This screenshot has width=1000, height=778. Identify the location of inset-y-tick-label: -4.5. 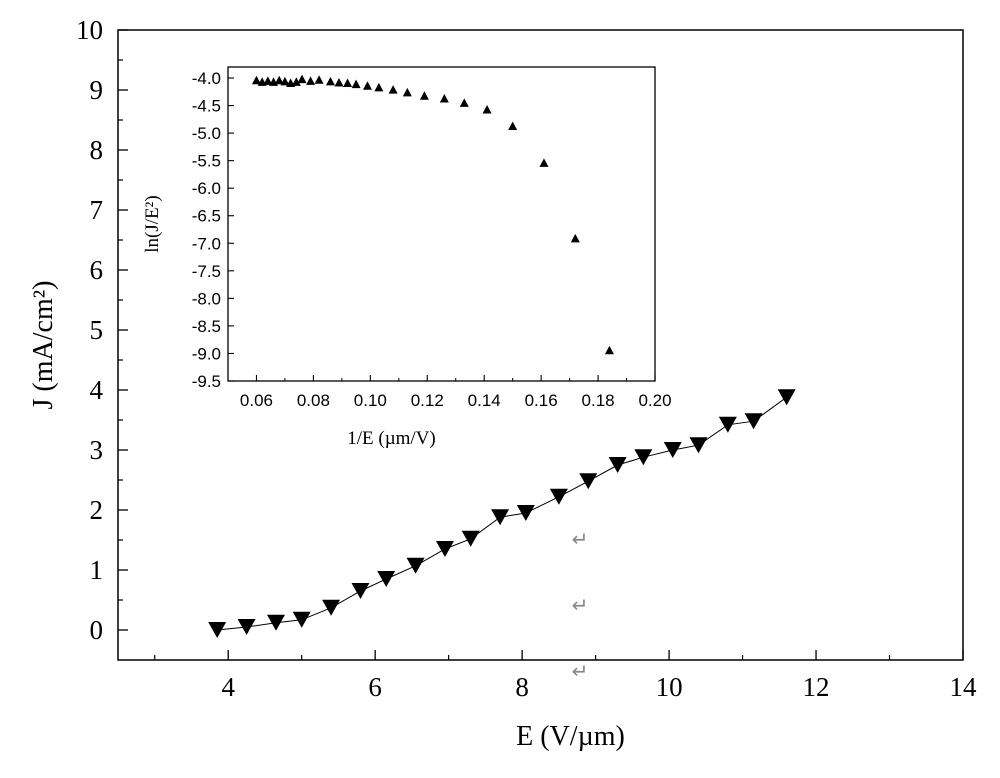
(206, 106).